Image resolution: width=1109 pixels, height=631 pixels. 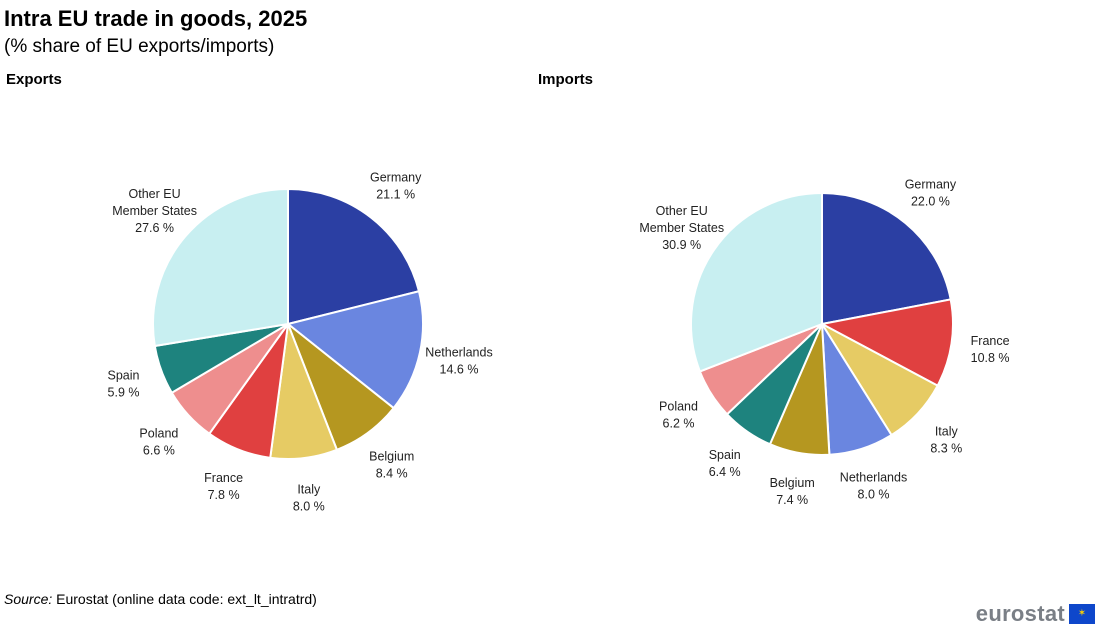 What do you see at coordinates (566, 79) in the screenshot?
I see `imports-panel-title: Imports` at bounding box center [566, 79].